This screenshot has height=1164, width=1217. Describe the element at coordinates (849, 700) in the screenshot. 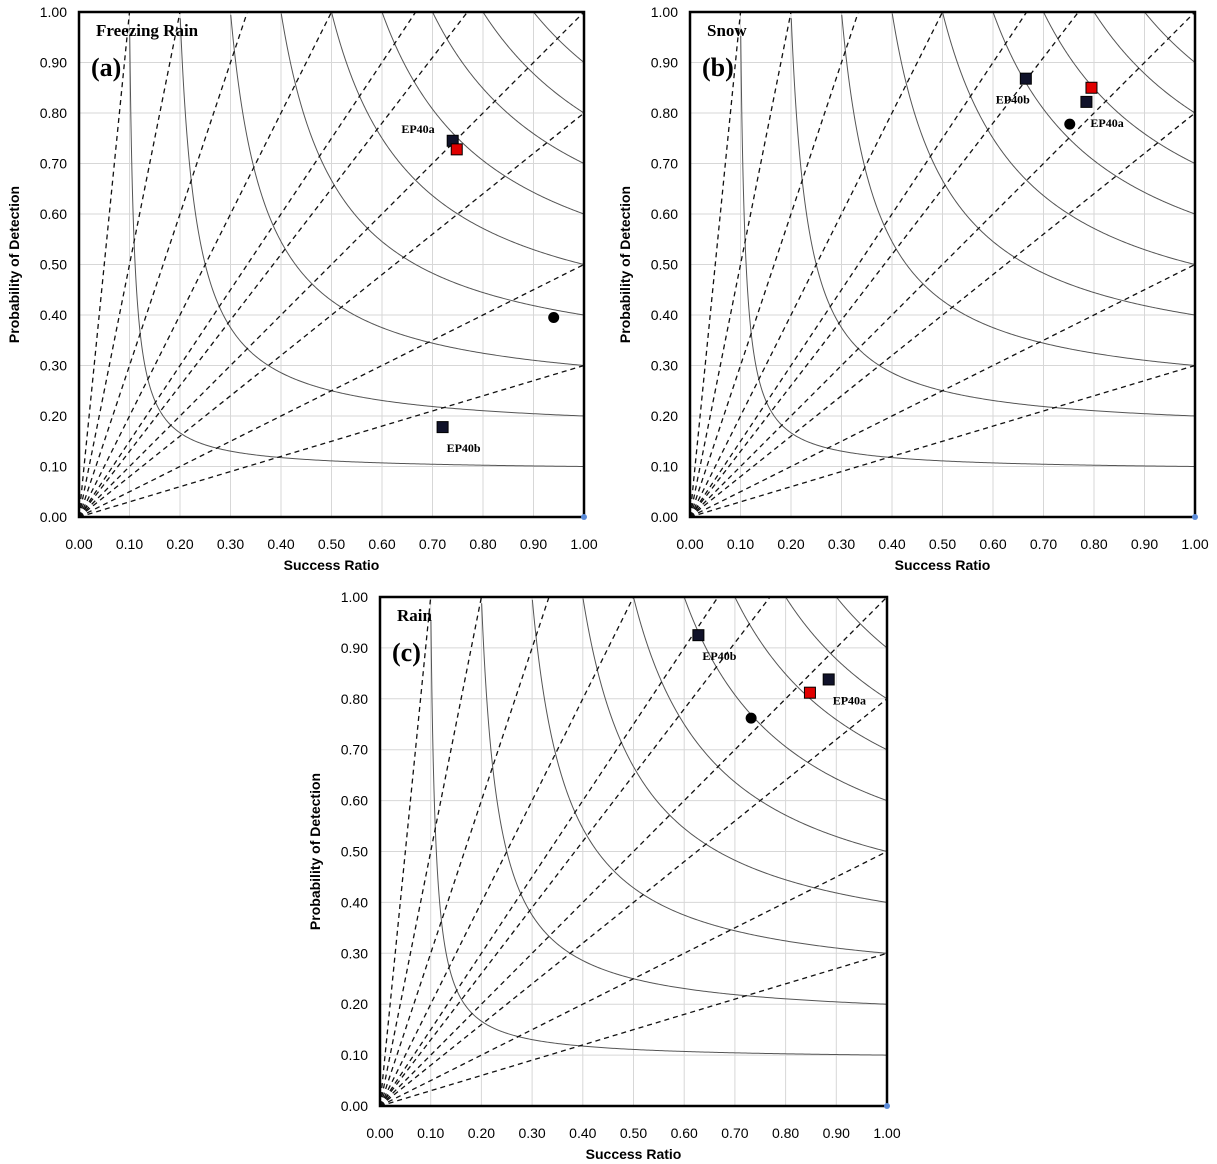

I see `data-point-label: EP40a` at that location.